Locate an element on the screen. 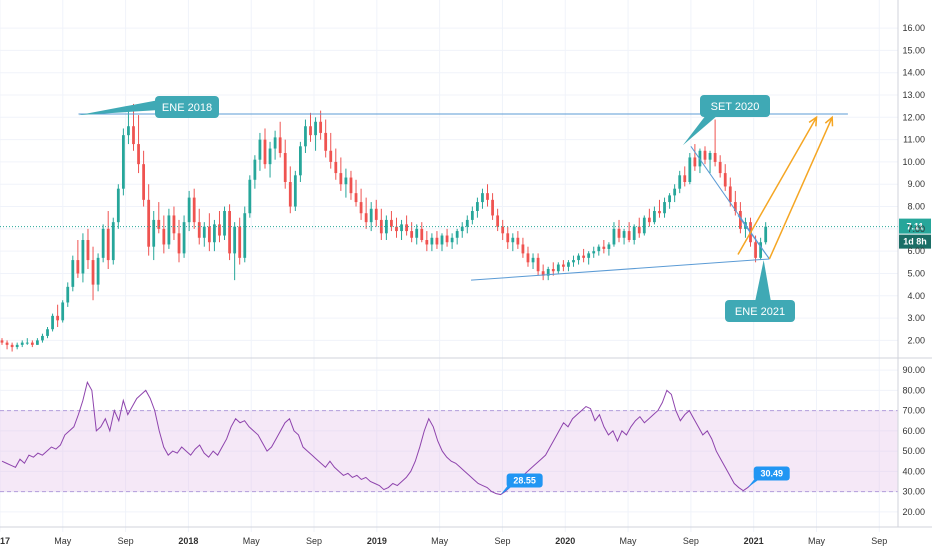  callout-label: ENE 2021 is located at coordinates (760, 312).